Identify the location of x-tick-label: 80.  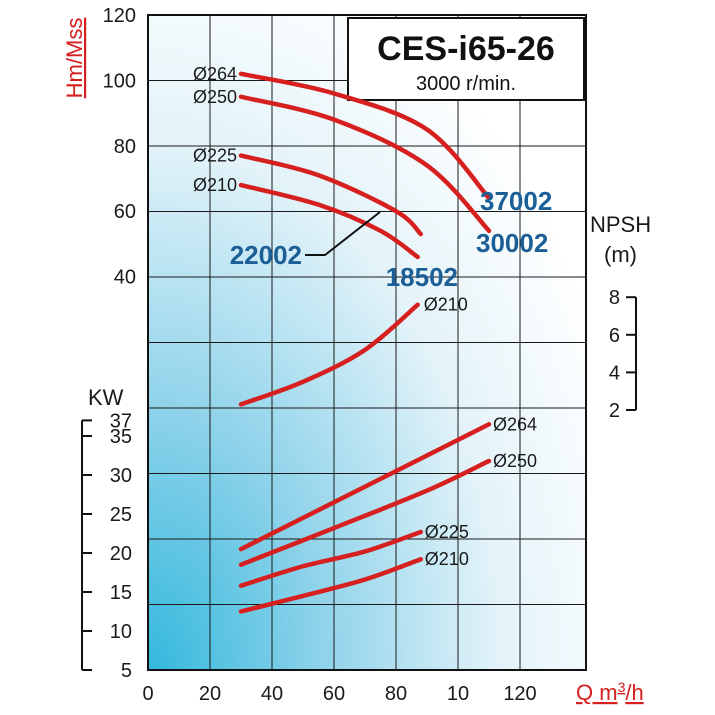
(396, 694).